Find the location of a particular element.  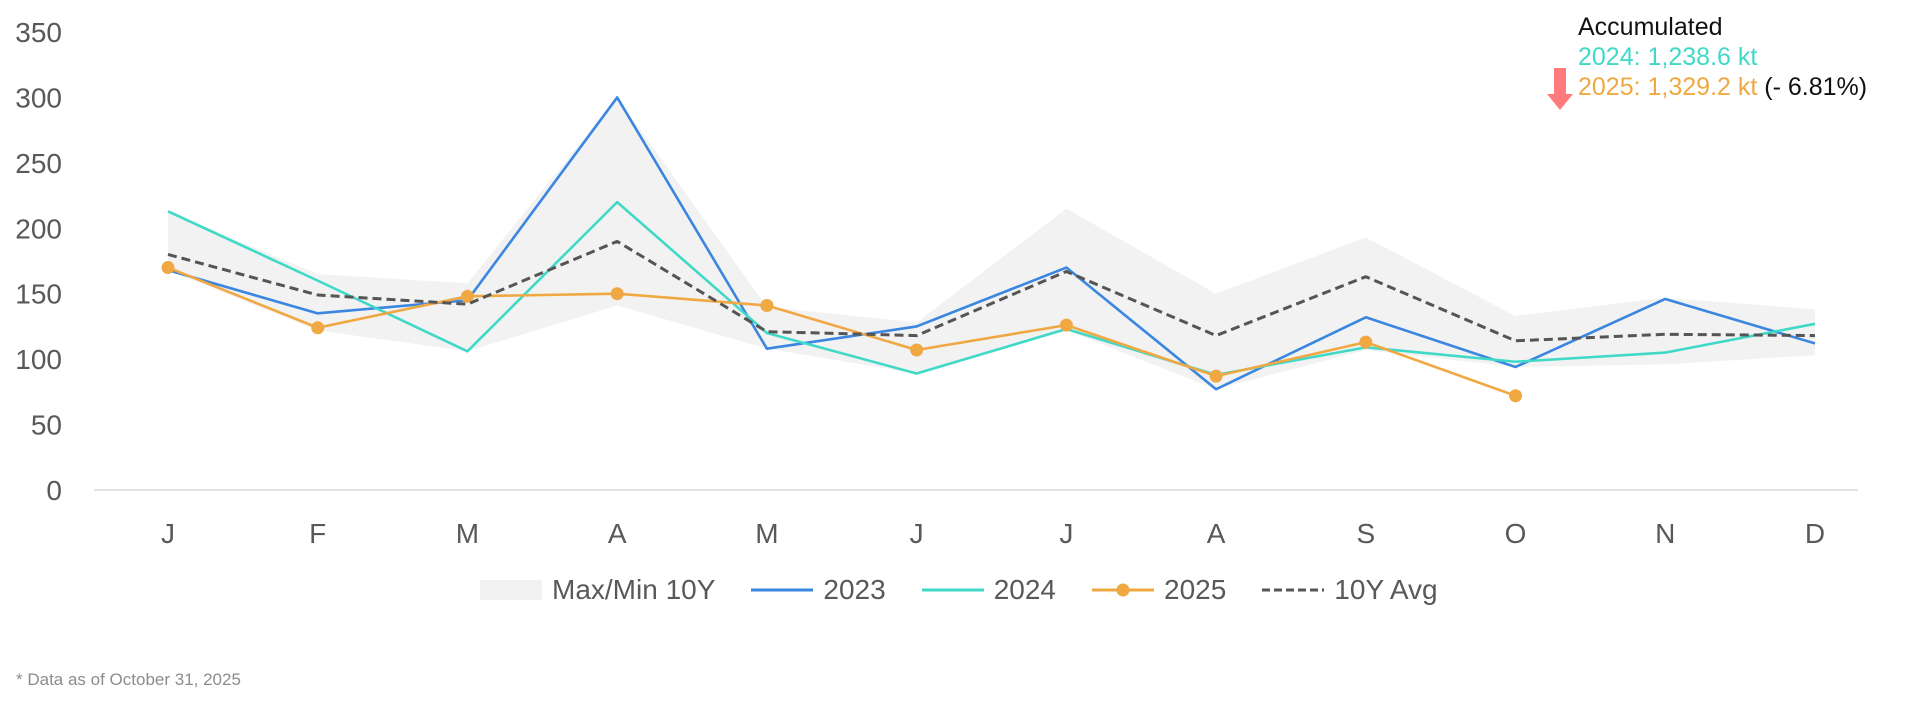

accumulated-2025: 2025: 1,329.2 kt is located at coordinates (1668, 87).